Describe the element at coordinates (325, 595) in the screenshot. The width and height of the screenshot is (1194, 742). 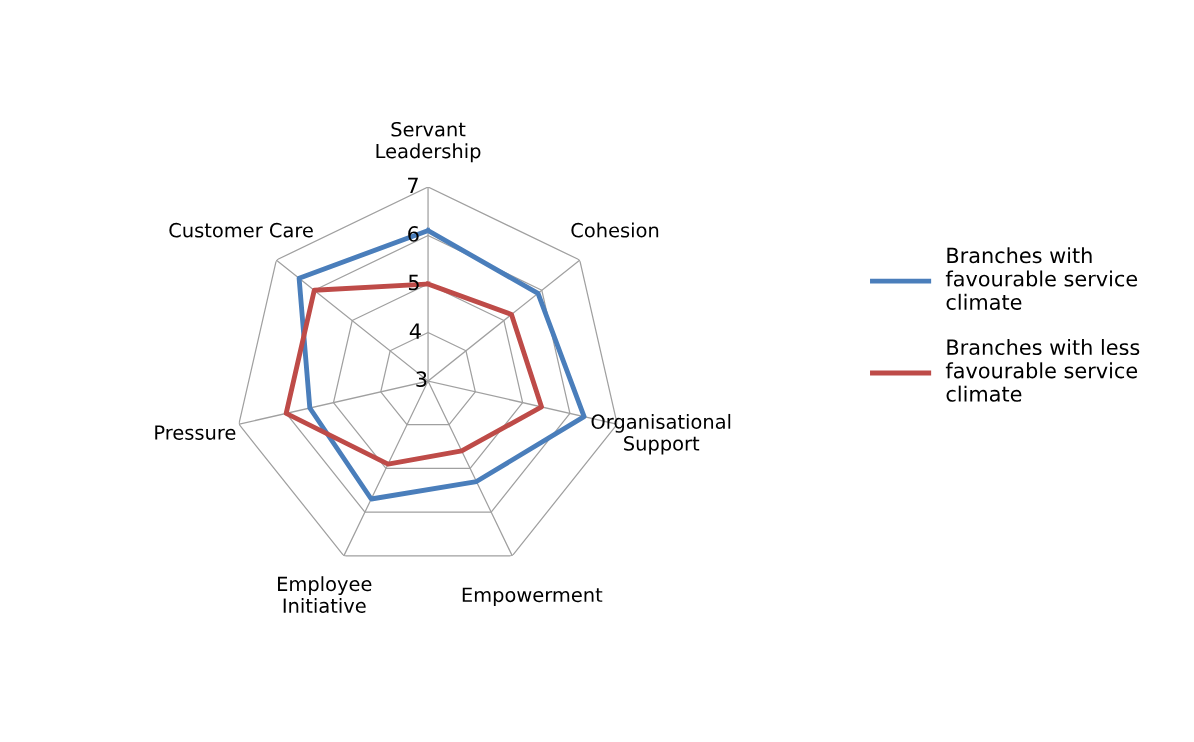
I see `spoke-label: Employee Initiative` at that location.